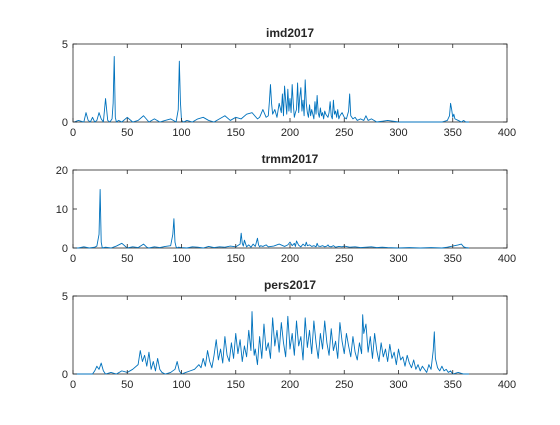 This screenshot has height=425, width=560. I want to click on chart-title: imd2017, so click(290, 33).